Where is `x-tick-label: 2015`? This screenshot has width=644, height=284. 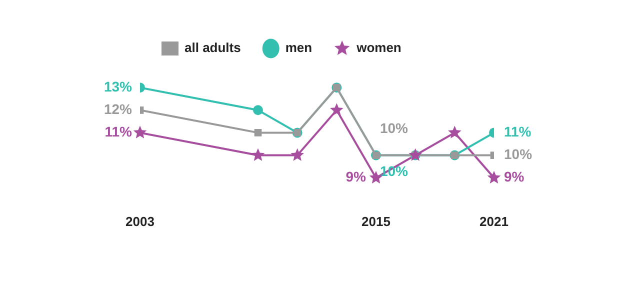 x-tick-label: 2015 is located at coordinates (376, 221).